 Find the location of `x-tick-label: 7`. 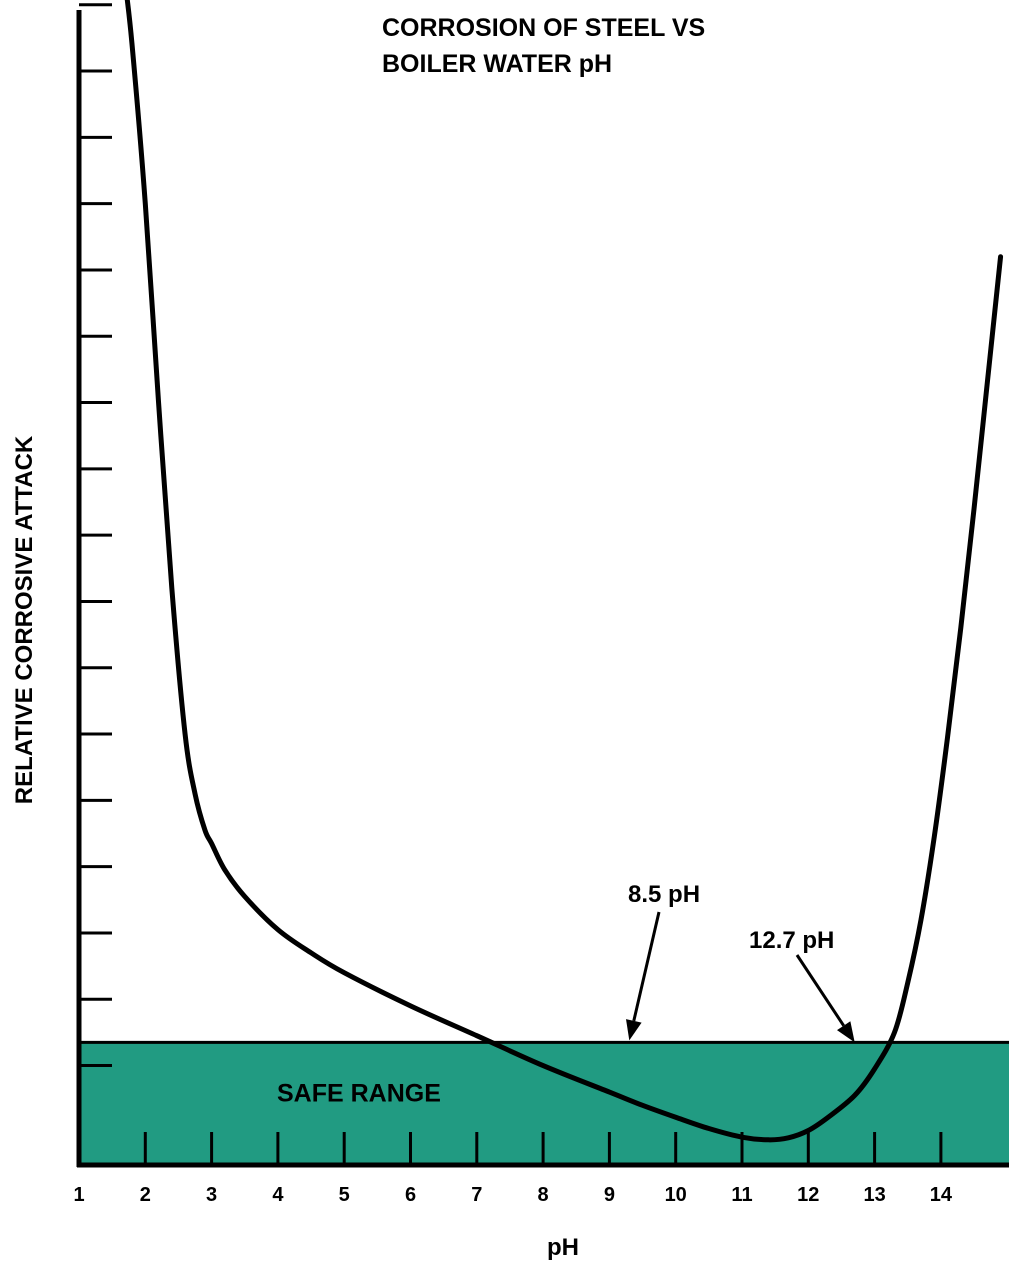

x-tick-label: 7 is located at coordinates (476, 1195).